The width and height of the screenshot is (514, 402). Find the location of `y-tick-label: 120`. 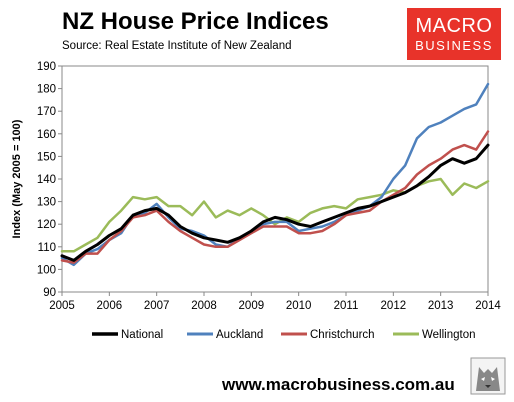

y-tick-label: 120 is located at coordinates (46, 225).